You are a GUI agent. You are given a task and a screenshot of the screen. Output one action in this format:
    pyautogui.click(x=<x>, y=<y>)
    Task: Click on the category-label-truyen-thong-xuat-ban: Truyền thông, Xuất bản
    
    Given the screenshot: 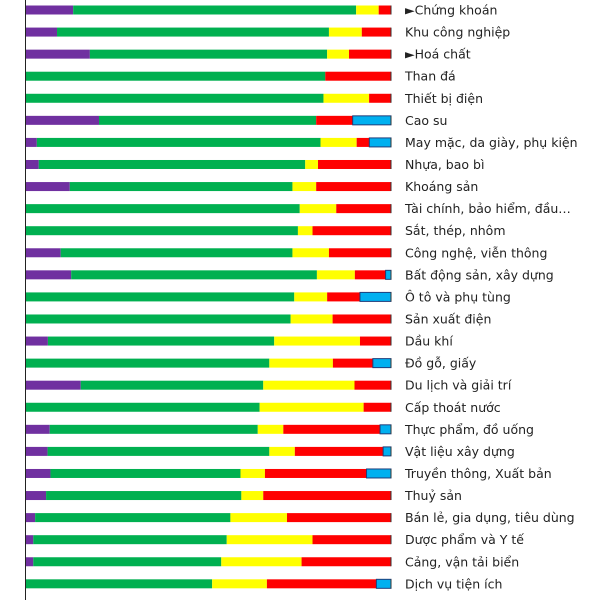 What is the action you would take?
    pyautogui.click(x=478, y=473)
    